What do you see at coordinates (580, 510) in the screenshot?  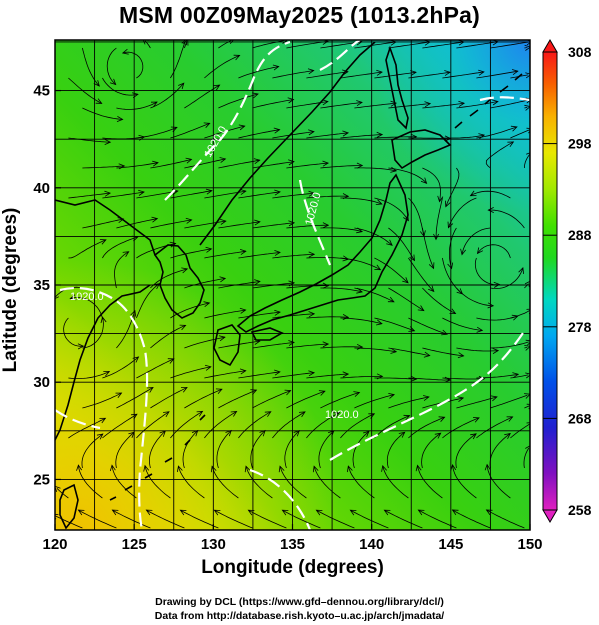 I see `colorbar-tick-label: 258` at bounding box center [580, 510].